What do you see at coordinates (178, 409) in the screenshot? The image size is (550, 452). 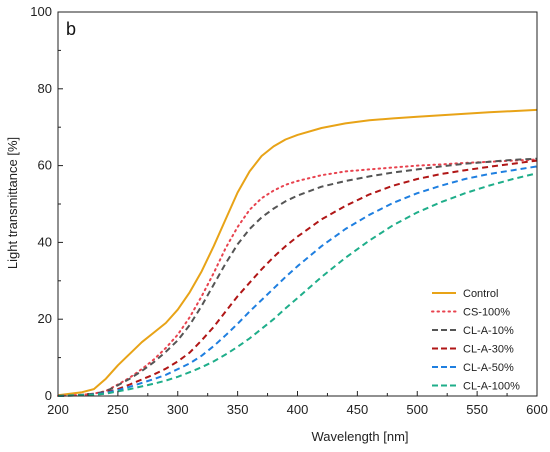 I see `x-tick-label: 300` at bounding box center [178, 409].